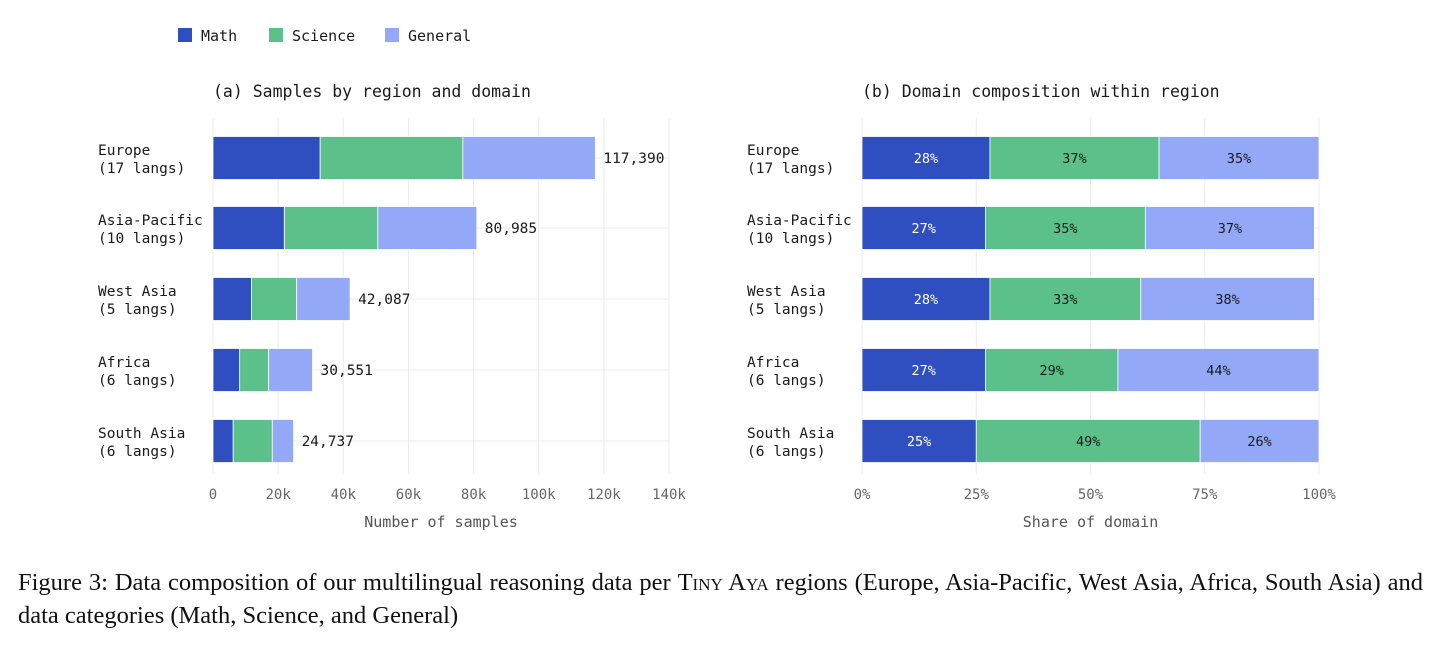 This screenshot has width=1437, height=648. What do you see at coordinates (539, 495) in the screenshot?
I see `x-tick-label: 100k` at bounding box center [539, 495].